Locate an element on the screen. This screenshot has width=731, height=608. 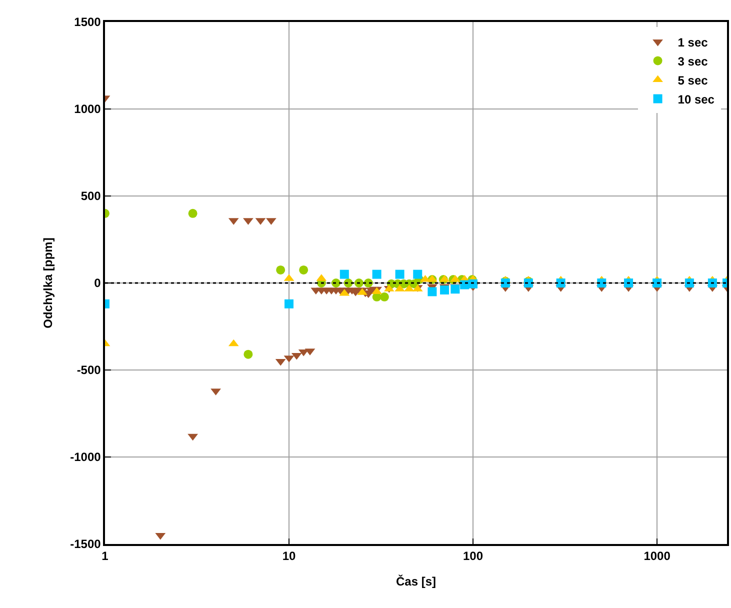
y-tick-label: -1500 is located at coordinates (86, 544).